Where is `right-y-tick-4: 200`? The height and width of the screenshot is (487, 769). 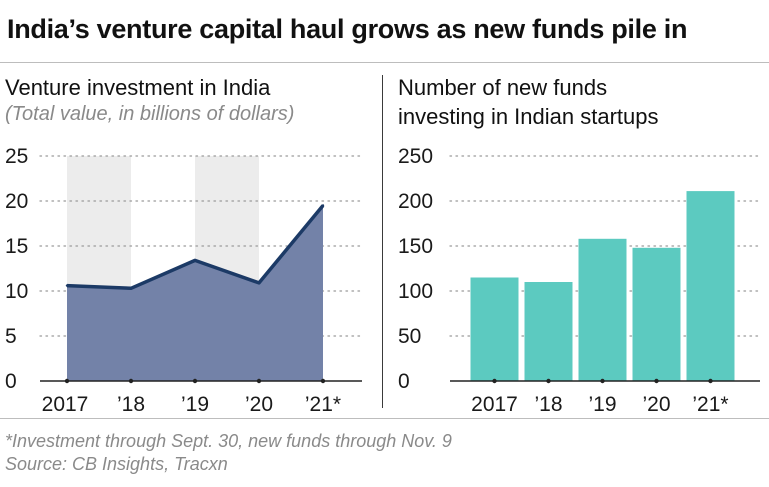 right-y-tick-4: 200 is located at coordinates (415, 201).